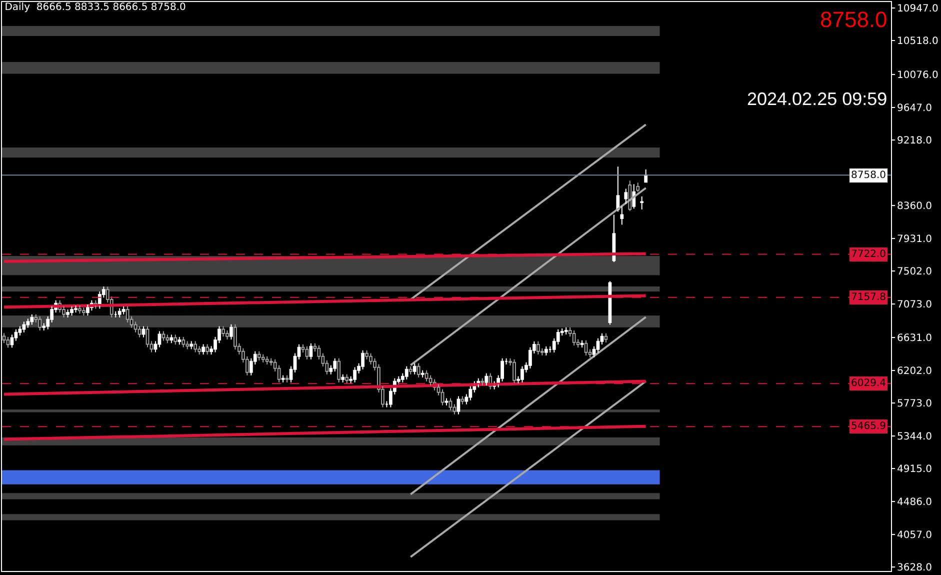  Describe the element at coordinates (914, 239) in the screenshot. I see `y-tick-label: 7931.0` at that location.